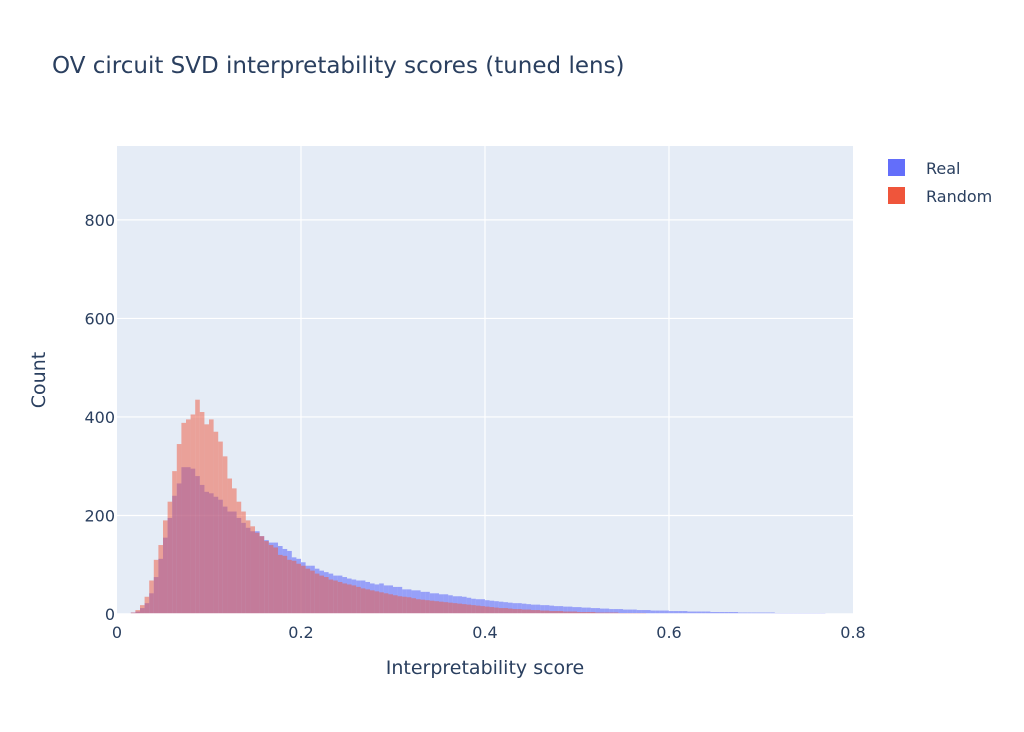 The image size is (1024, 732). I want to click on y-tick-label-1: 200, so click(99, 515).